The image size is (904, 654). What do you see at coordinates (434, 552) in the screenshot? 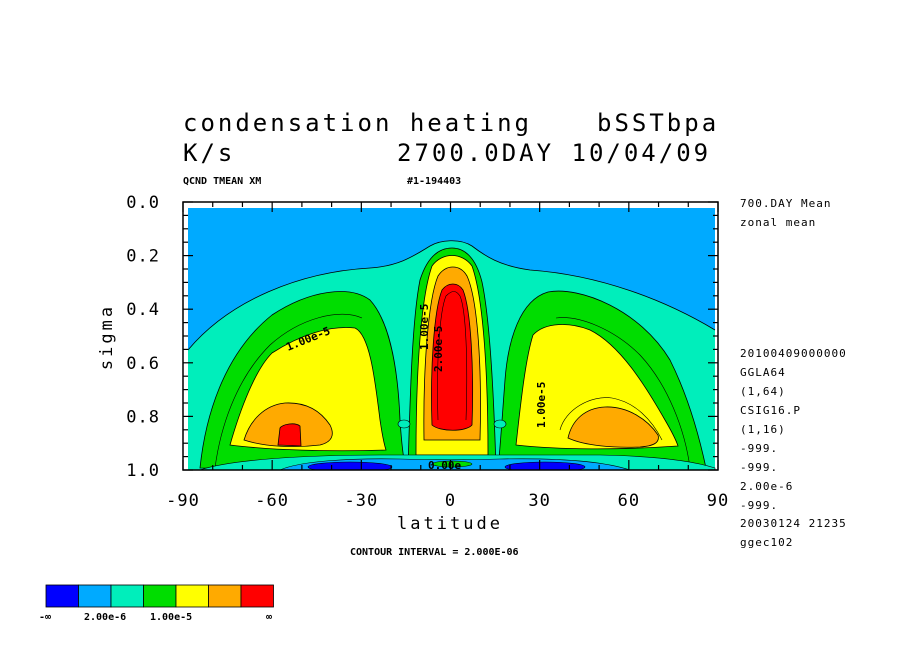
I see `contour-interval: CONTOUR INTERVAL = 2.000E-06` at bounding box center [434, 552].